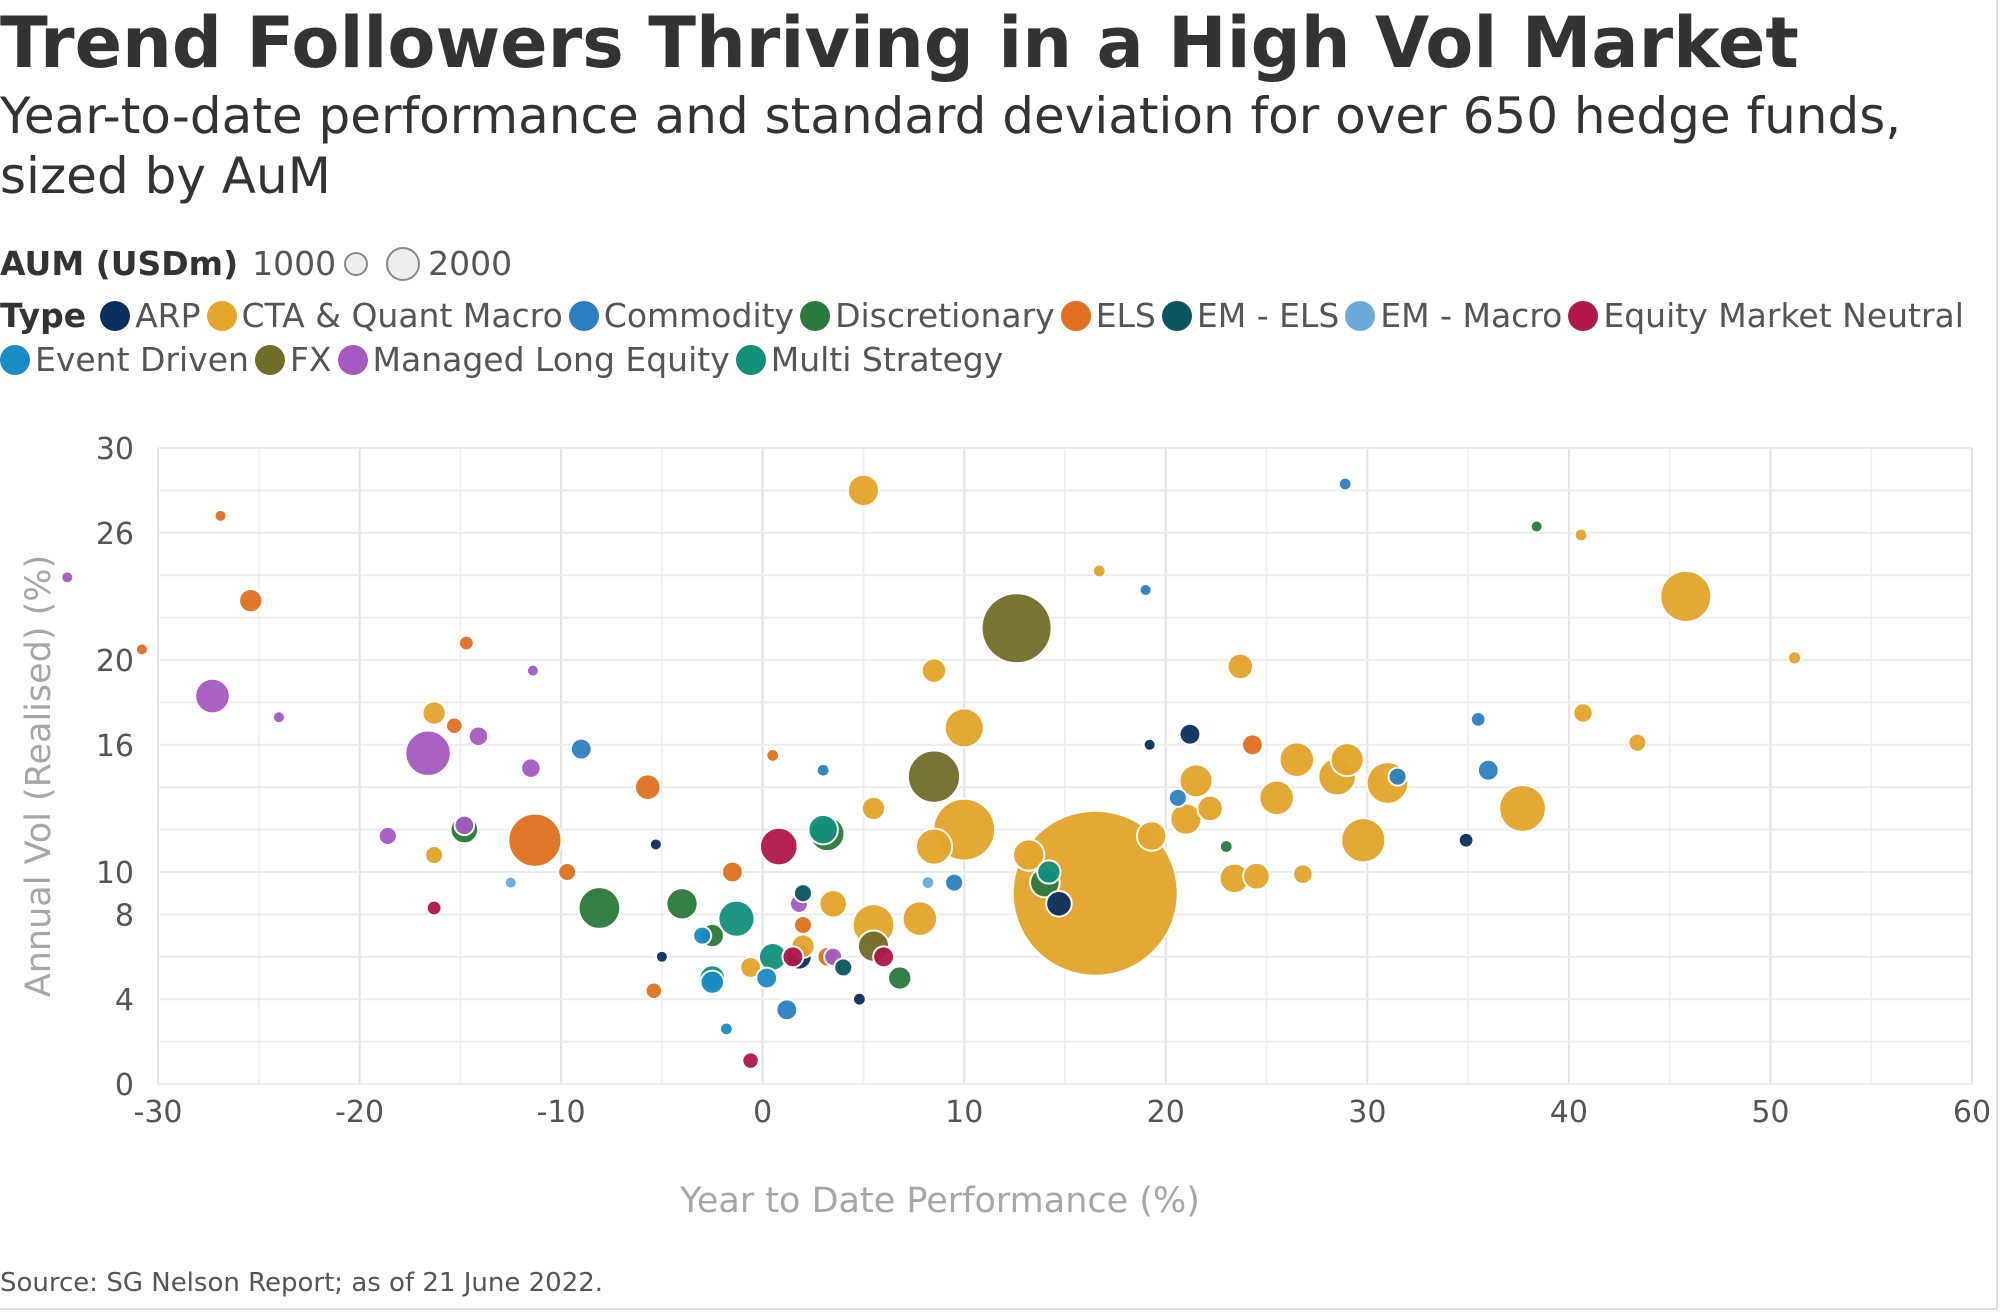  What do you see at coordinates (964, 1112) in the screenshot?
I see `x-tick-label: 10` at bounding box center [964, 1112].